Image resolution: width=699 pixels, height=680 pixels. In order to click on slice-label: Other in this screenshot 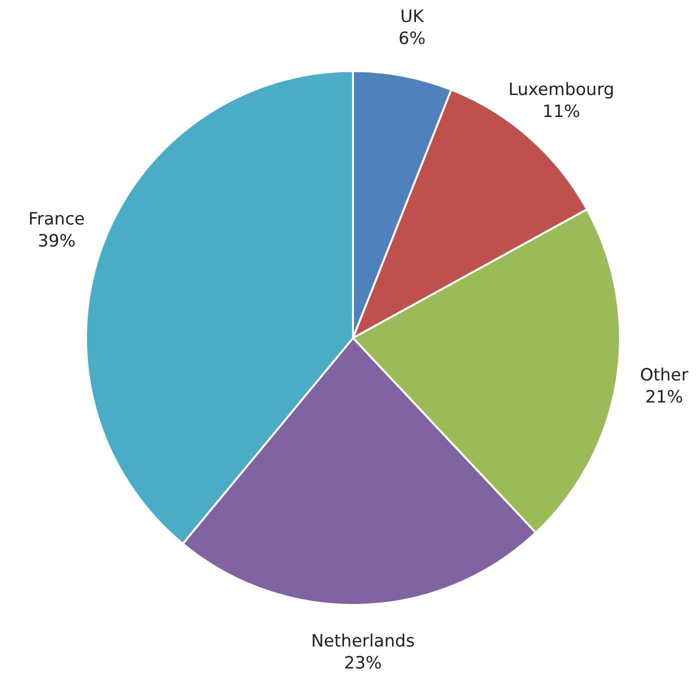, I will do `click(664, 376)`.